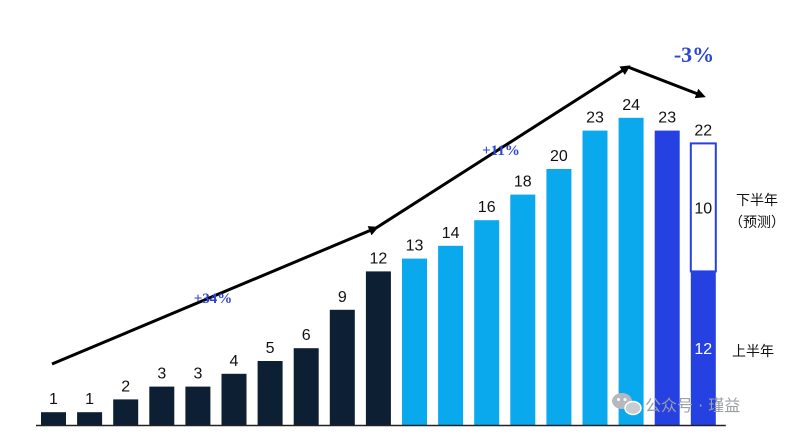 The image size is (807, 436). I want to click on bar-segment-first-half, so click(703, 348).